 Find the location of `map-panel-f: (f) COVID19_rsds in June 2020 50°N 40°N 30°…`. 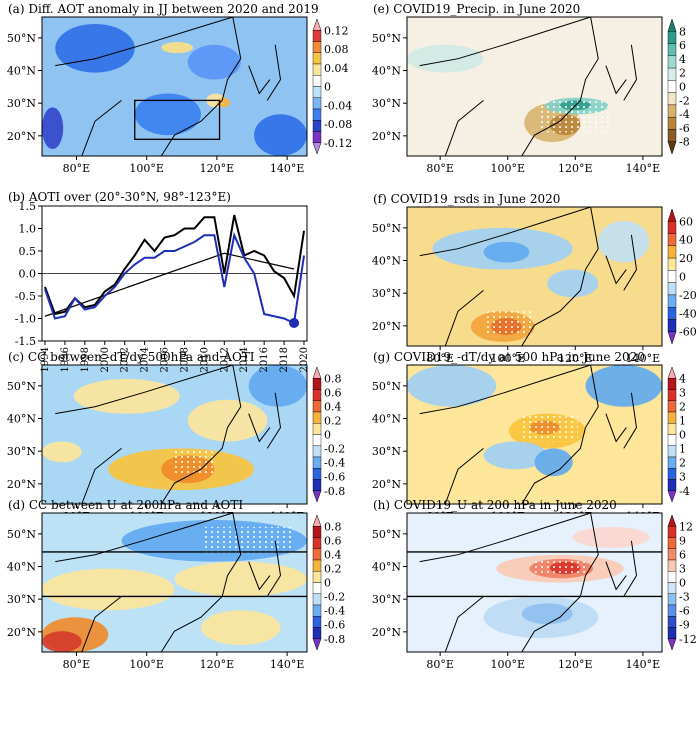

map-panel-f: (f) COVID19_rsds in June 2020 50°N 40°N 30°… is located at coordinates (534, 278).